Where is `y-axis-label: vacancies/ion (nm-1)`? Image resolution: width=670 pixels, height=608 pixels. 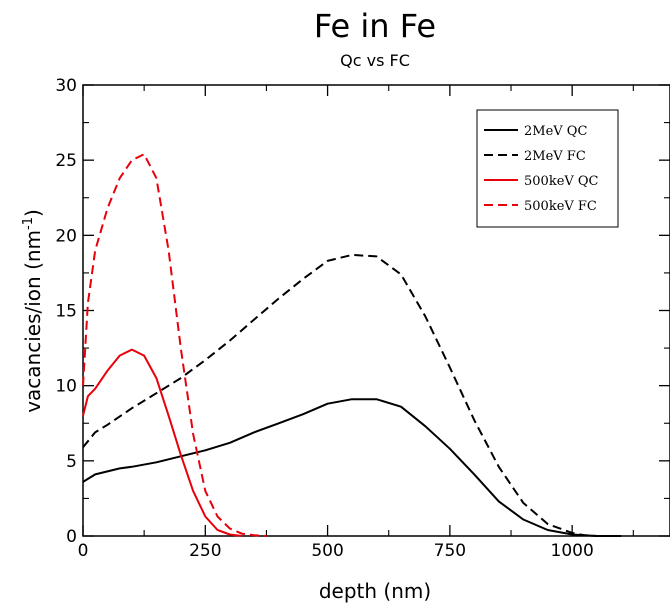 y-axis-label: vacancies/ion (nm-1) is located at coordinates (33, 311).